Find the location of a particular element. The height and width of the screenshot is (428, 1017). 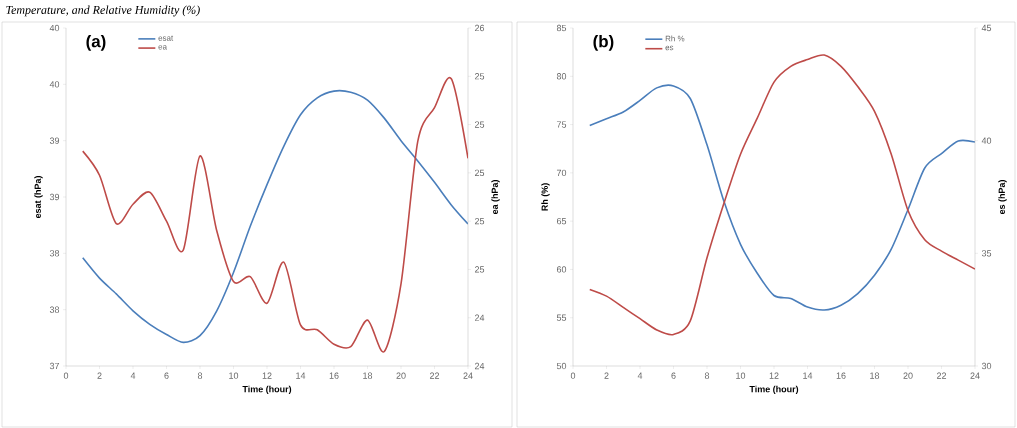

y-tick-label: 75 is located at coordinates (561, 124).